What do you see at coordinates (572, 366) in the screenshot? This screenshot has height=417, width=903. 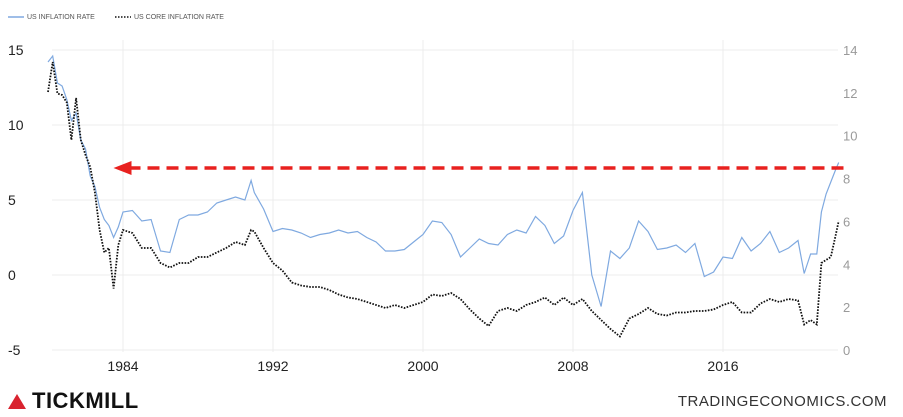 I see `x-tick-label: 2008` at bounding box center [572, 366].